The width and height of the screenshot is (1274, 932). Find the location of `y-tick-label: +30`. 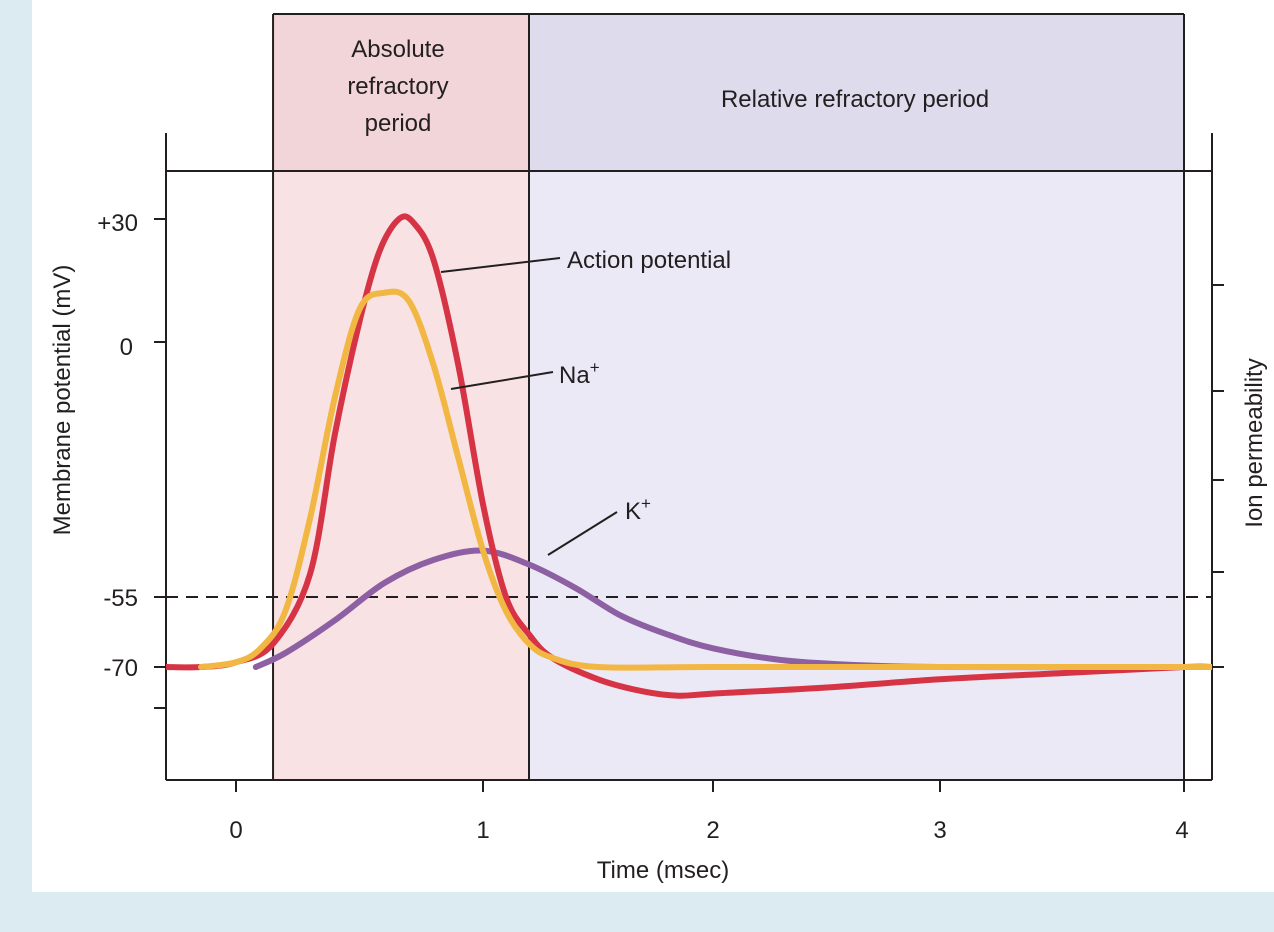

y-tick-label: +30 is located at coordinates (117, 223).